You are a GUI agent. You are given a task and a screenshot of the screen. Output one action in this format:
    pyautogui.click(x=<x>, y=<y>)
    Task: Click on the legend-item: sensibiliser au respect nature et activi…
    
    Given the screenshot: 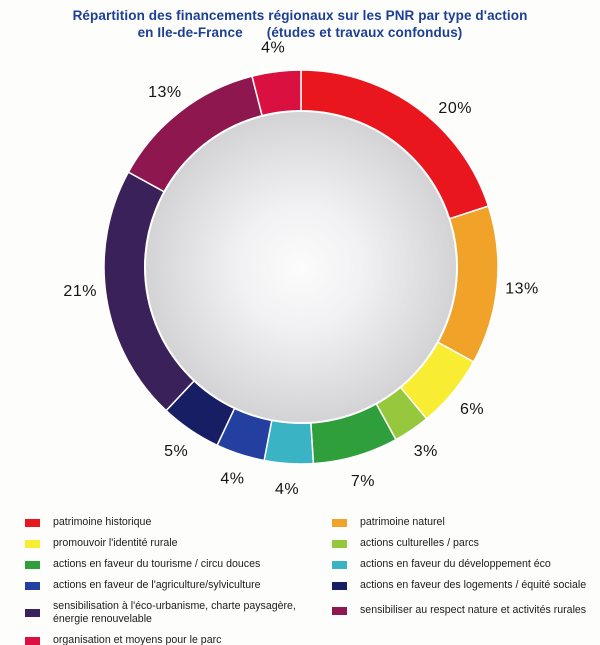 What is the action you would take?
    pyautogui.click(x=459, y=610)
    